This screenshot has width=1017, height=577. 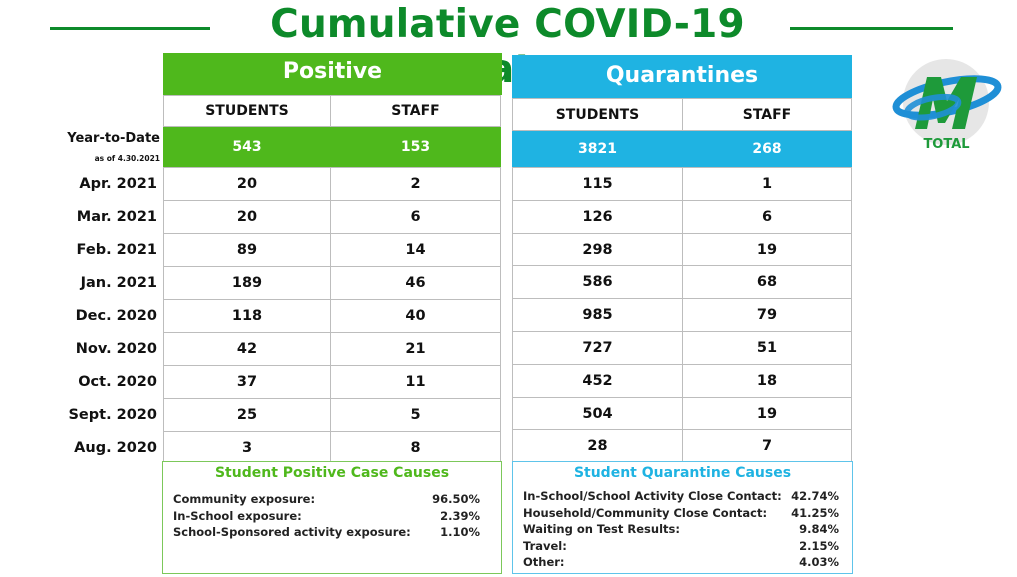 What do you see at coordinates (332, 473) in the screenshot?
I see `positive-causes-title: Student Positive Case Causes` at bounding box center [332, 473].